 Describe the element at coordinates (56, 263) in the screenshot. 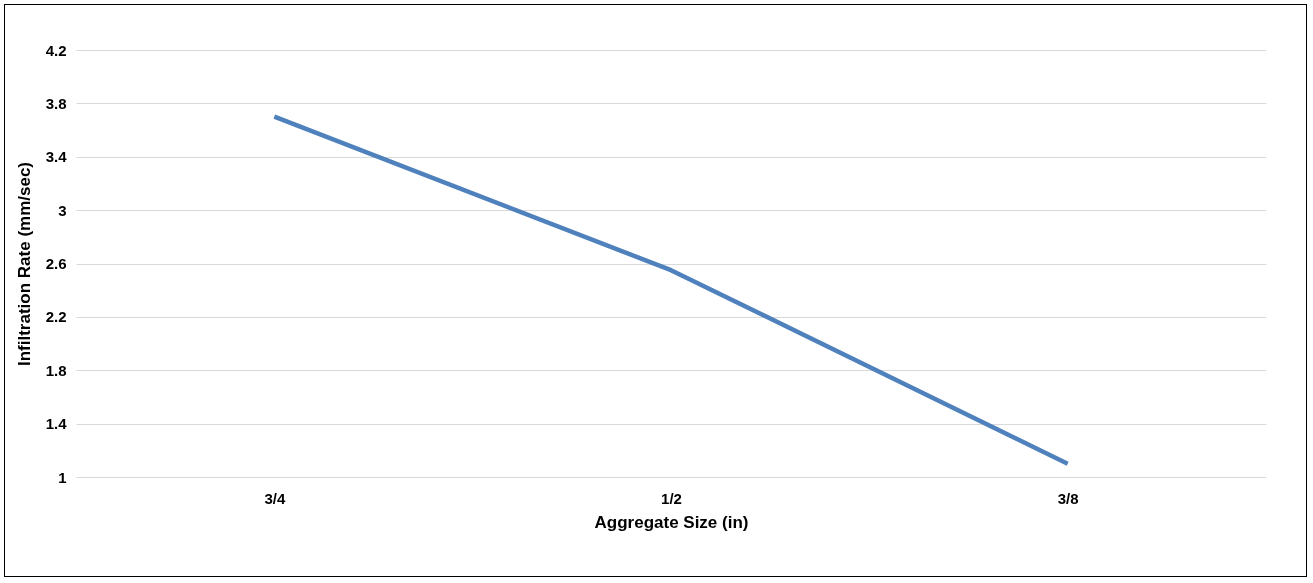

I see `y-tick-label: 2.6` at that location.